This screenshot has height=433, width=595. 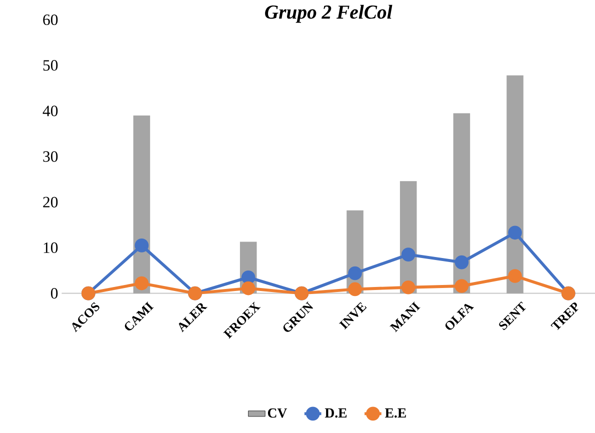 What do you see at coordinates (515, 185) in the screenshot?
I see `bar` at bounding box center [515, 185].